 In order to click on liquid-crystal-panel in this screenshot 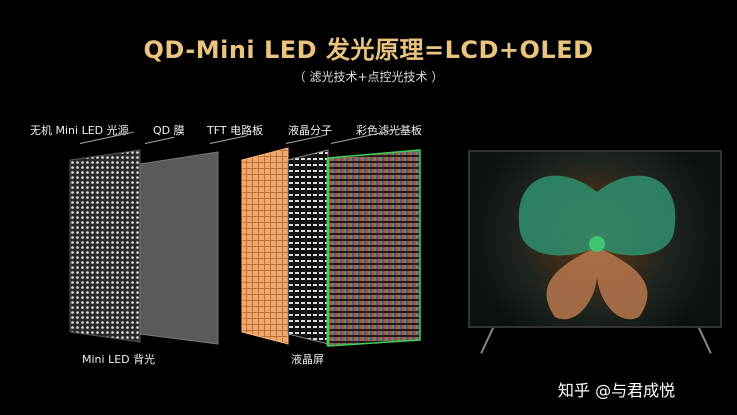, I will do `click(308, 247)`.